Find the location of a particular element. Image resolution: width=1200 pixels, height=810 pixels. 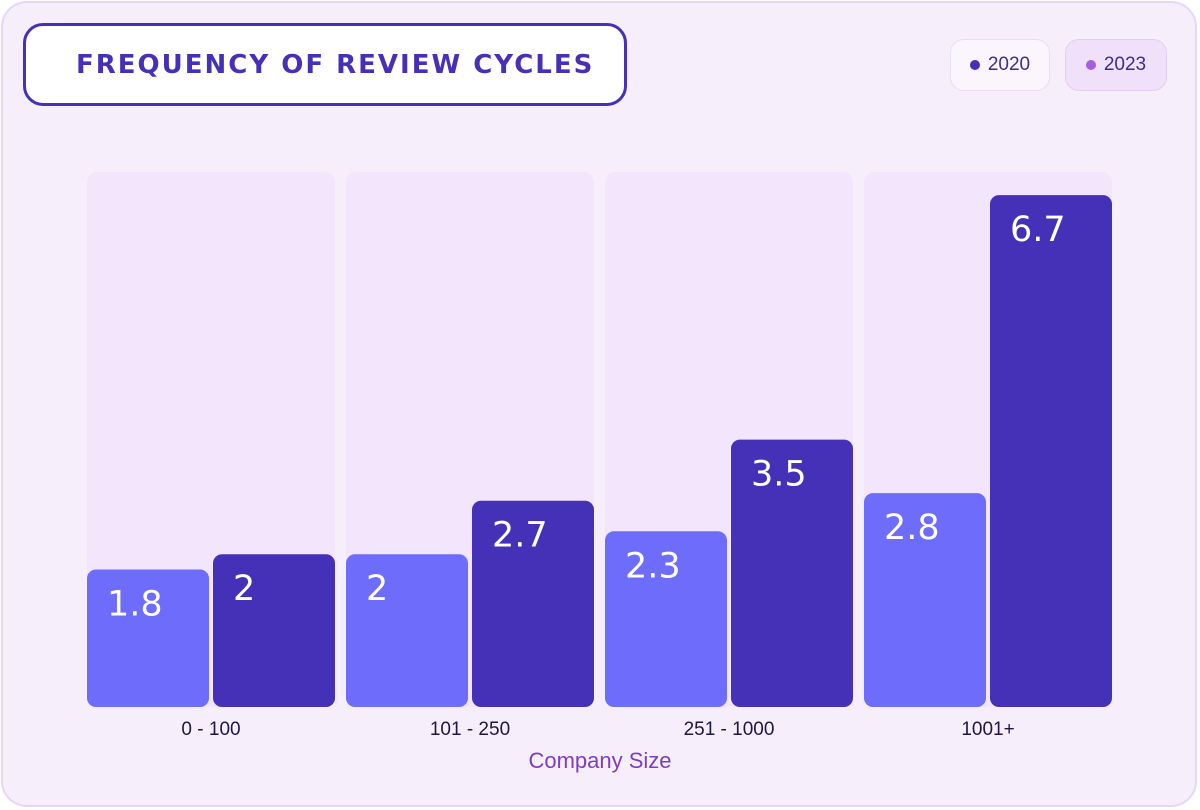

bar-value-label: 3.5 is located at coordinates (779, 475).